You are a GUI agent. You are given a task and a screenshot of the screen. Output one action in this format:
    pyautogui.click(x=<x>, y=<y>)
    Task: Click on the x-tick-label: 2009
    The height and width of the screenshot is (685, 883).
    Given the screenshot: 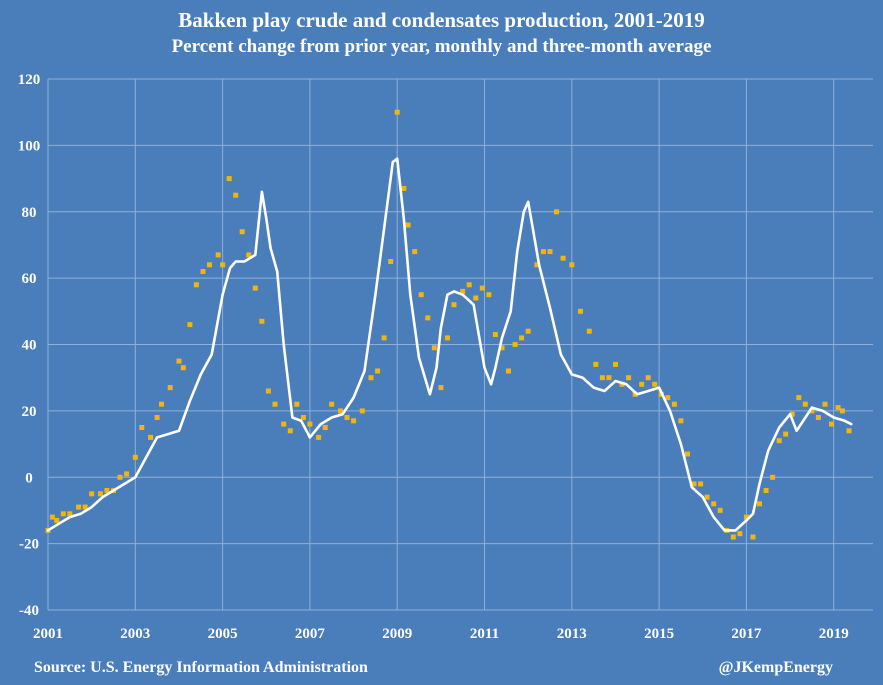 What is the action you would take?
    pyautogui.click(x=397, y=634)
    